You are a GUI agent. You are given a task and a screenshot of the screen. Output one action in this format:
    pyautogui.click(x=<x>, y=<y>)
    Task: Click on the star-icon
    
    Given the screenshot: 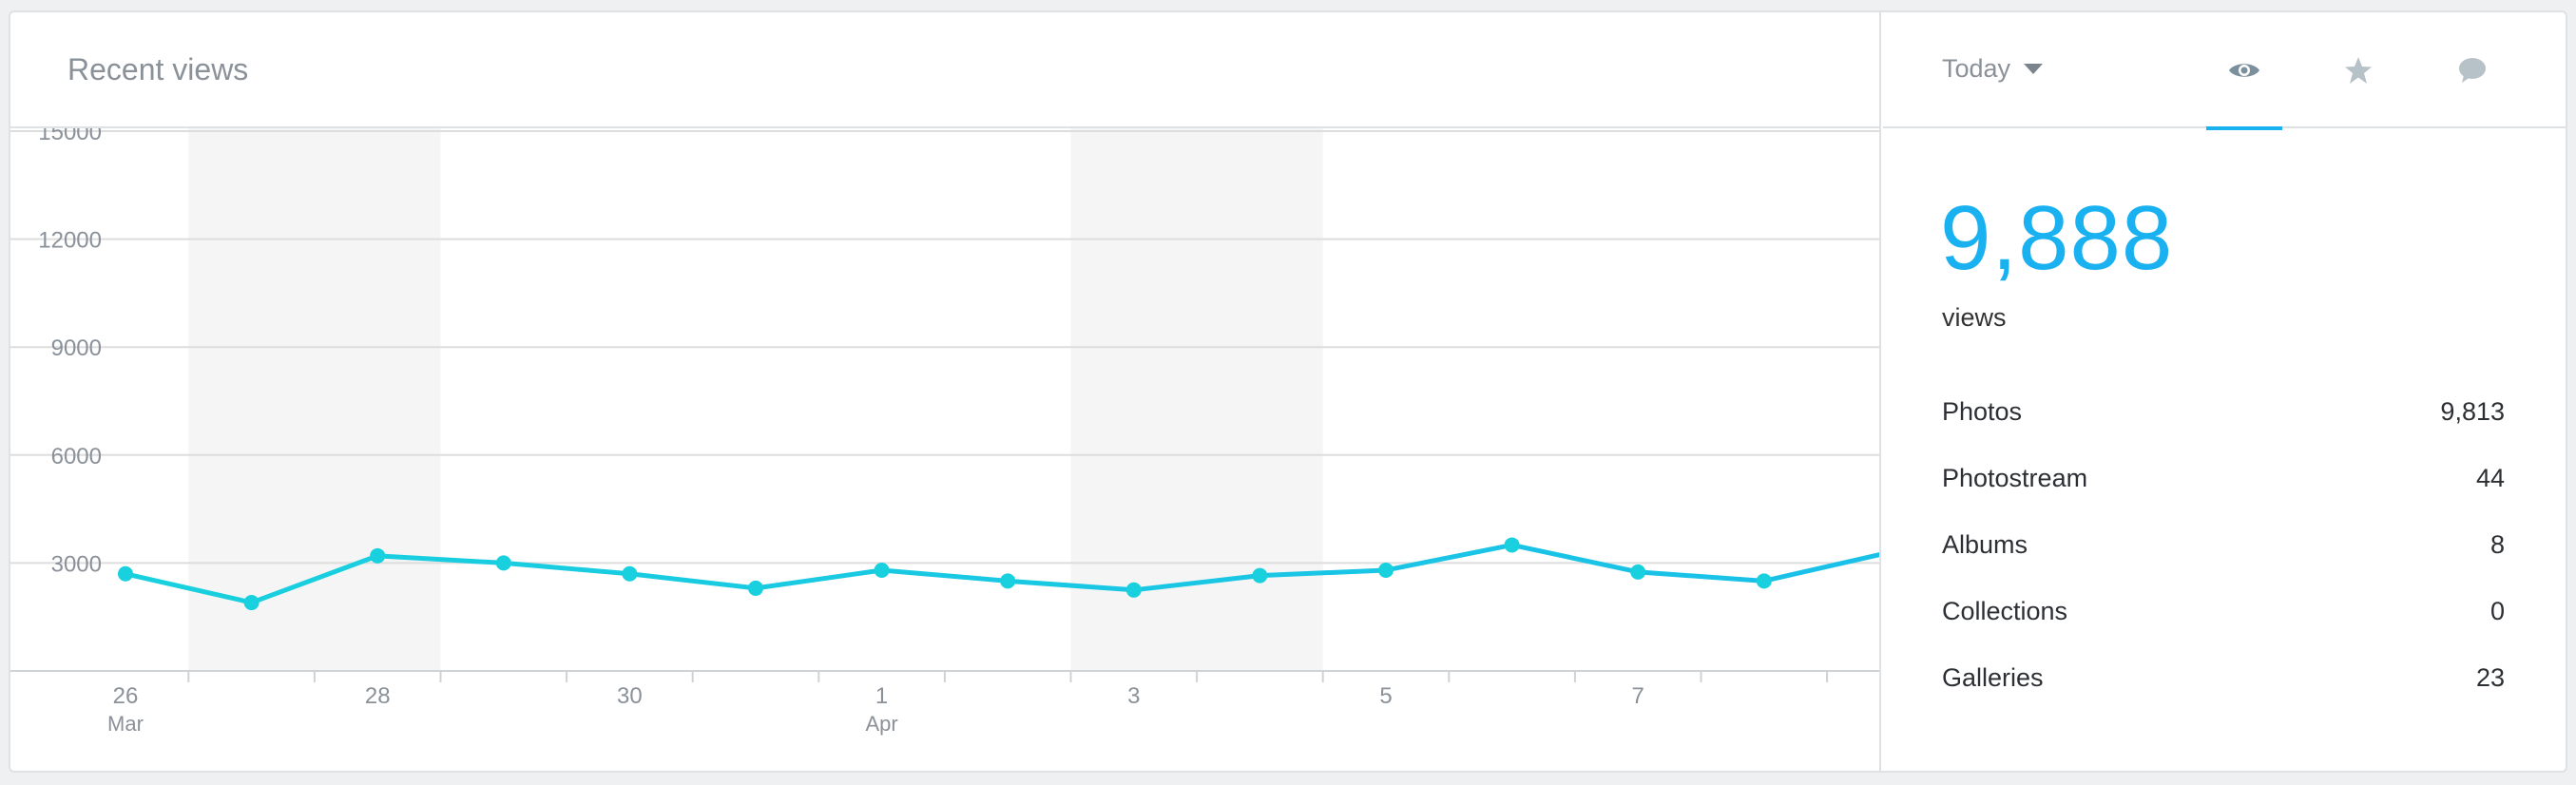 What is the action you would take?
    pyautogui.click(x=2358, y=70)
    